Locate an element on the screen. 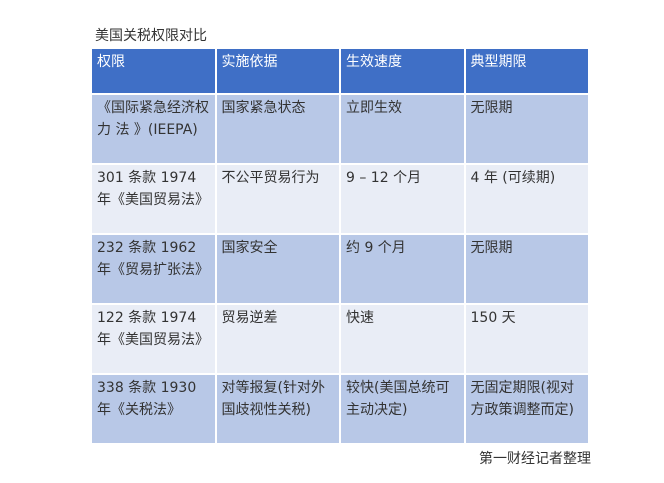  header-row: 权限 实施依据 生效速度 典型期限 is located at coordinates (340, 71).